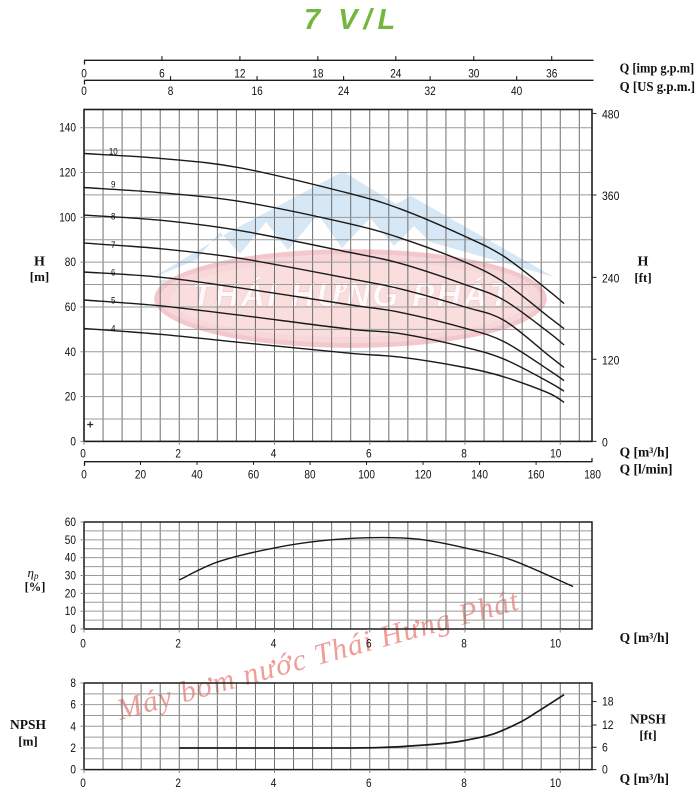 The width and height of the screenshot is (700, 800). I want to click on svg-text: Q [l/min], so click(646, 468).